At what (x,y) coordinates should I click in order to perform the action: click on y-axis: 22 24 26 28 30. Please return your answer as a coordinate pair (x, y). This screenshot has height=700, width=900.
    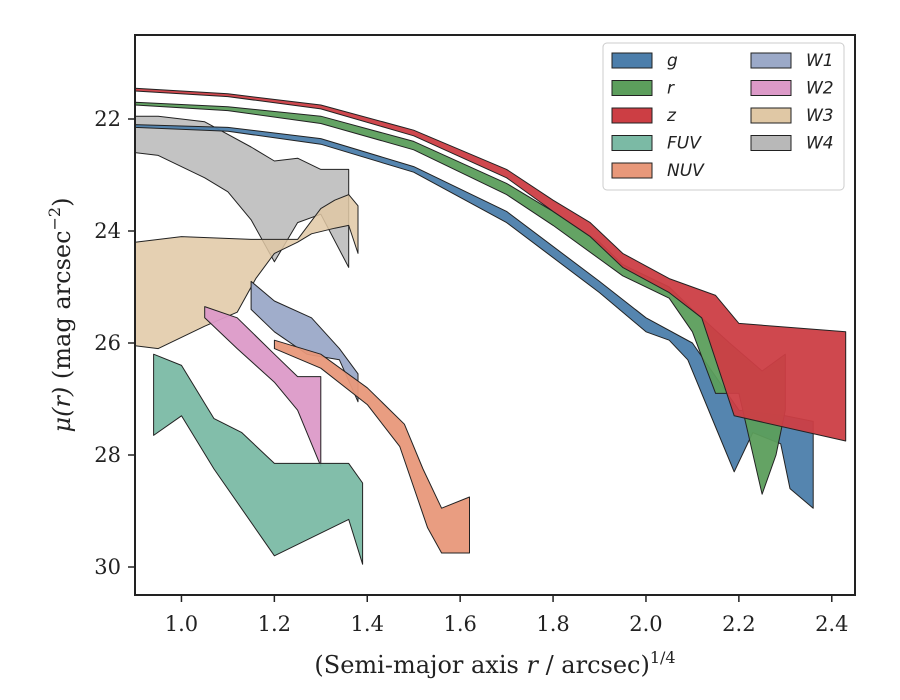
    Looking at the image, I should click on (114, 343).